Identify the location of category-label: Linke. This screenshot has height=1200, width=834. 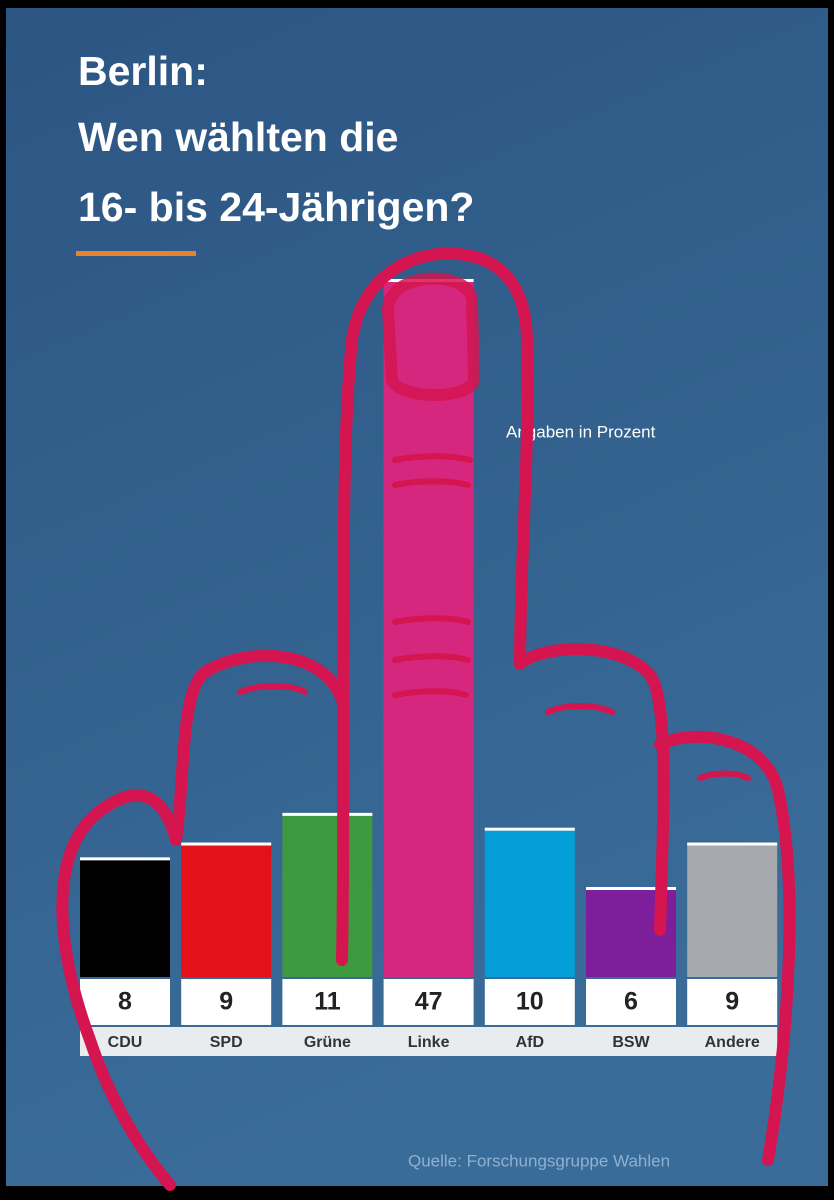
(429, 1042).